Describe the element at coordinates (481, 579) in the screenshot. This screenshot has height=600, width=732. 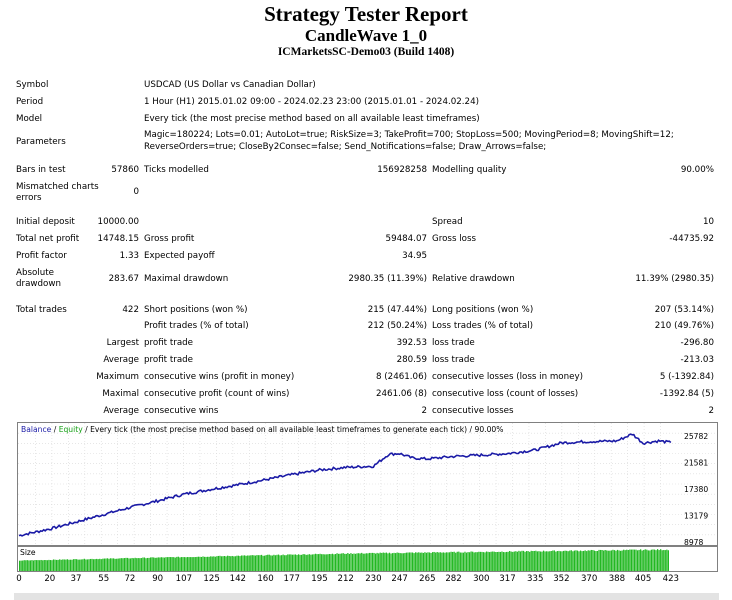
I see `x-tick-label: 300` at that location.